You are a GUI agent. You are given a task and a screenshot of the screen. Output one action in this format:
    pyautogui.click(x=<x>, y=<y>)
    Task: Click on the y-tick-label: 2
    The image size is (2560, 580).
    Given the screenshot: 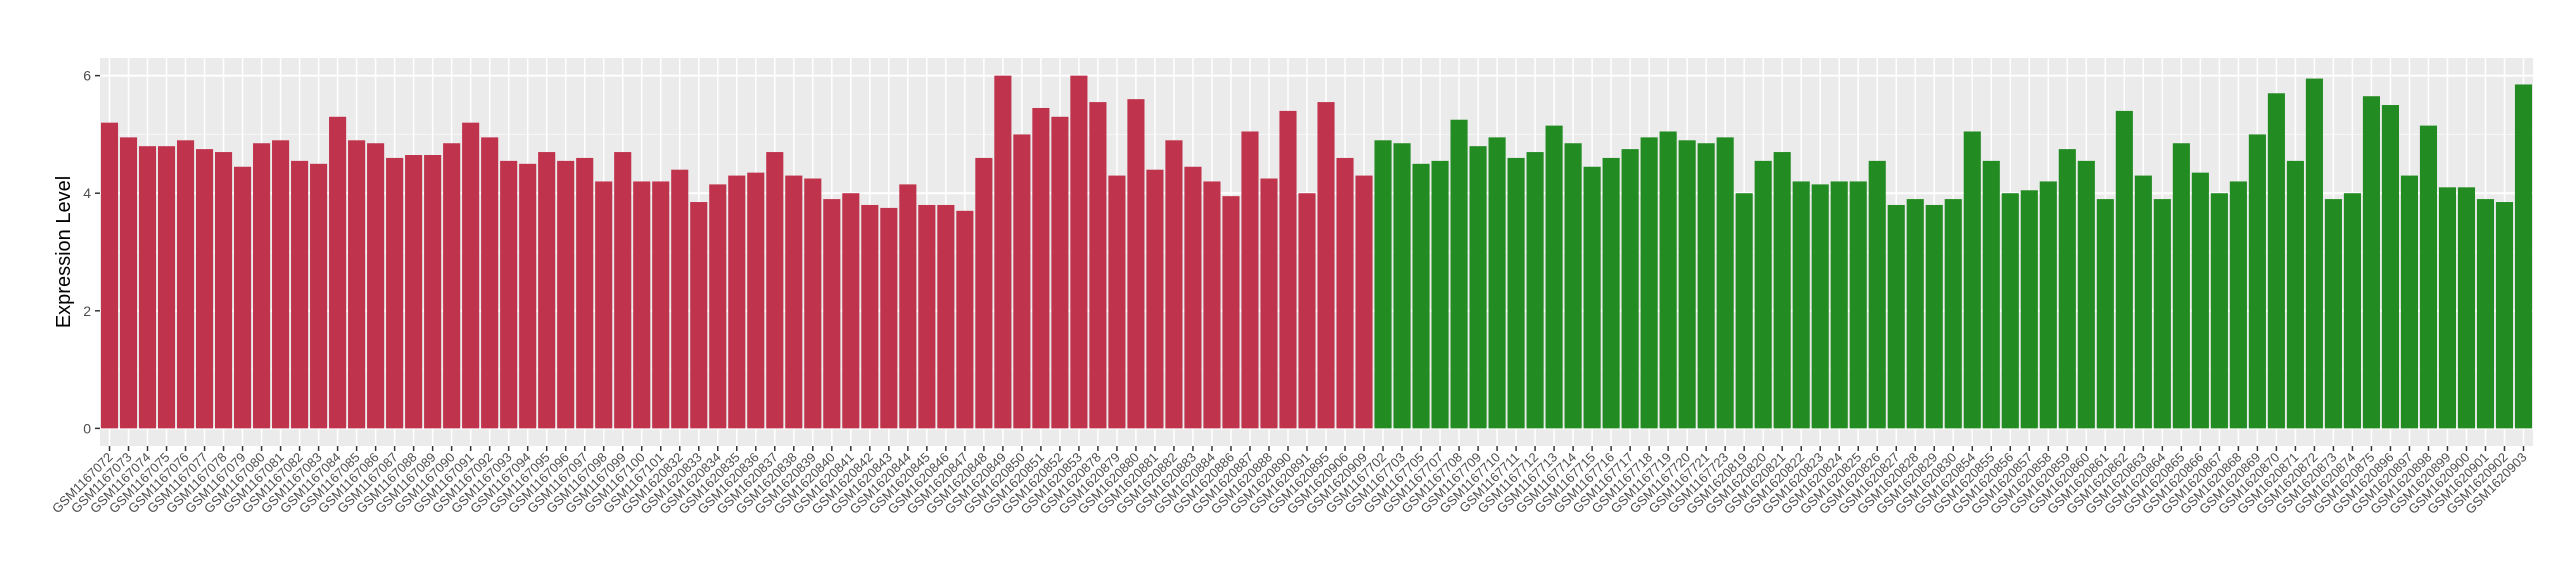 What is the action you would take?
    pyautogui.click(x=87, y=311)
    